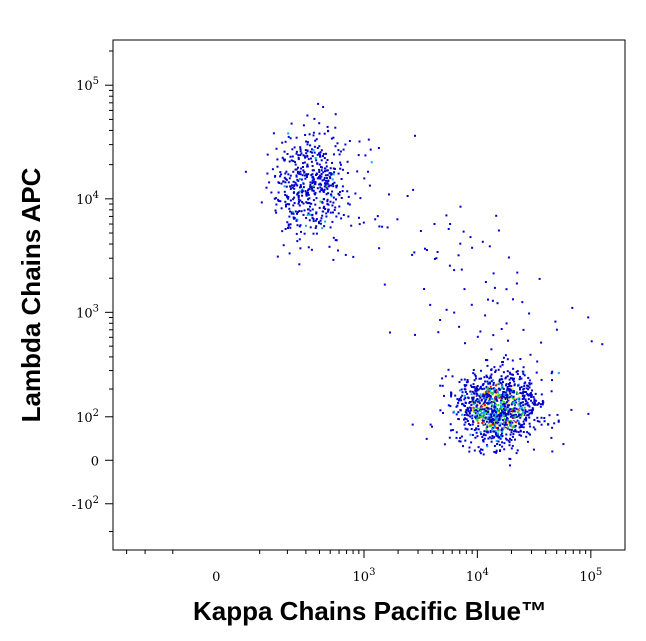 The image size is (646, 641). What do you see at coordinates (364, 576) in the screenshot?
I see `x-tick-label: 103` at bounding box center [364, 576].